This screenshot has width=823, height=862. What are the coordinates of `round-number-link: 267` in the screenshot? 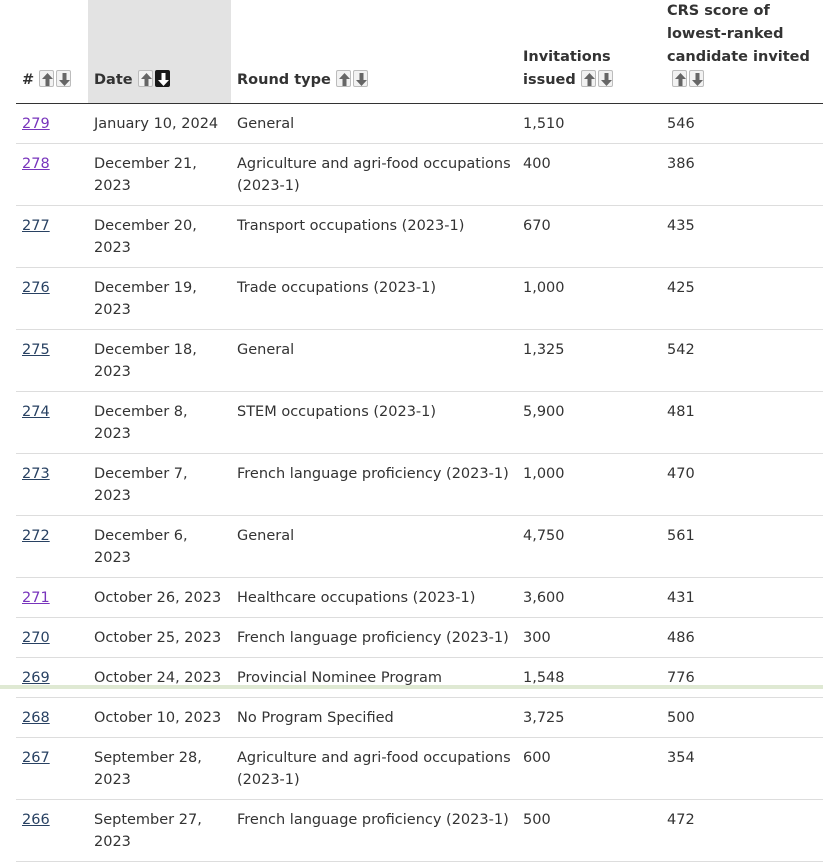 It's located at (36, 758).